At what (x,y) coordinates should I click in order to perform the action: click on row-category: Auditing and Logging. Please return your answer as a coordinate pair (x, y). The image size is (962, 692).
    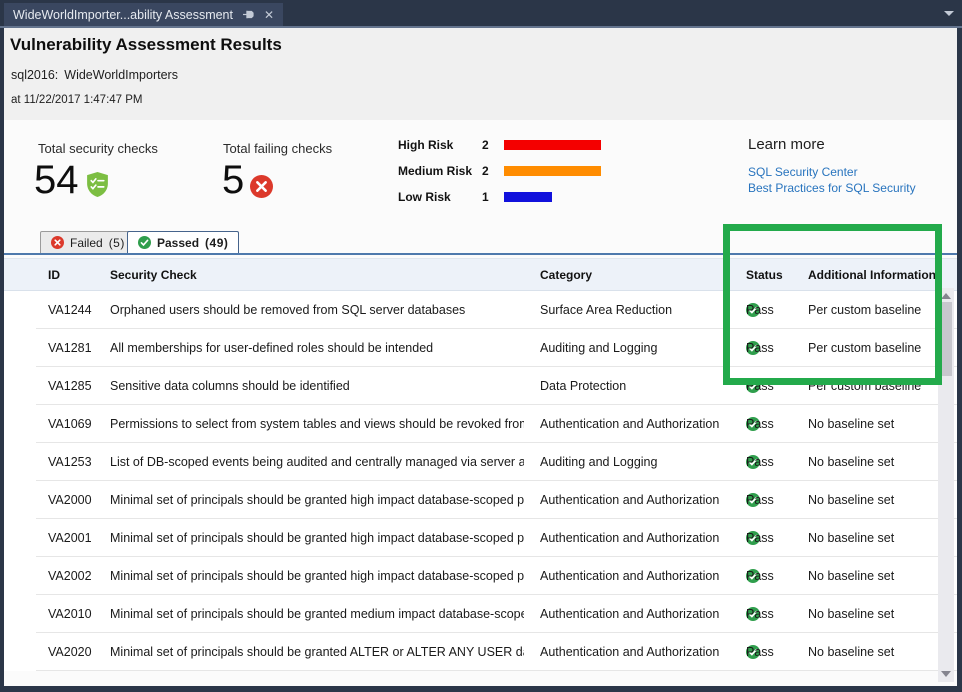
    Looking at the image, I should click on (599, 348).